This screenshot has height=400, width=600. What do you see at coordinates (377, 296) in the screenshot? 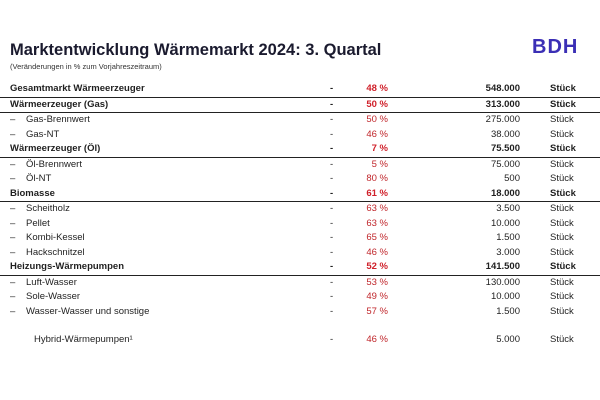
I see `row-percent: 49 %` at bounding box center [377, 296].